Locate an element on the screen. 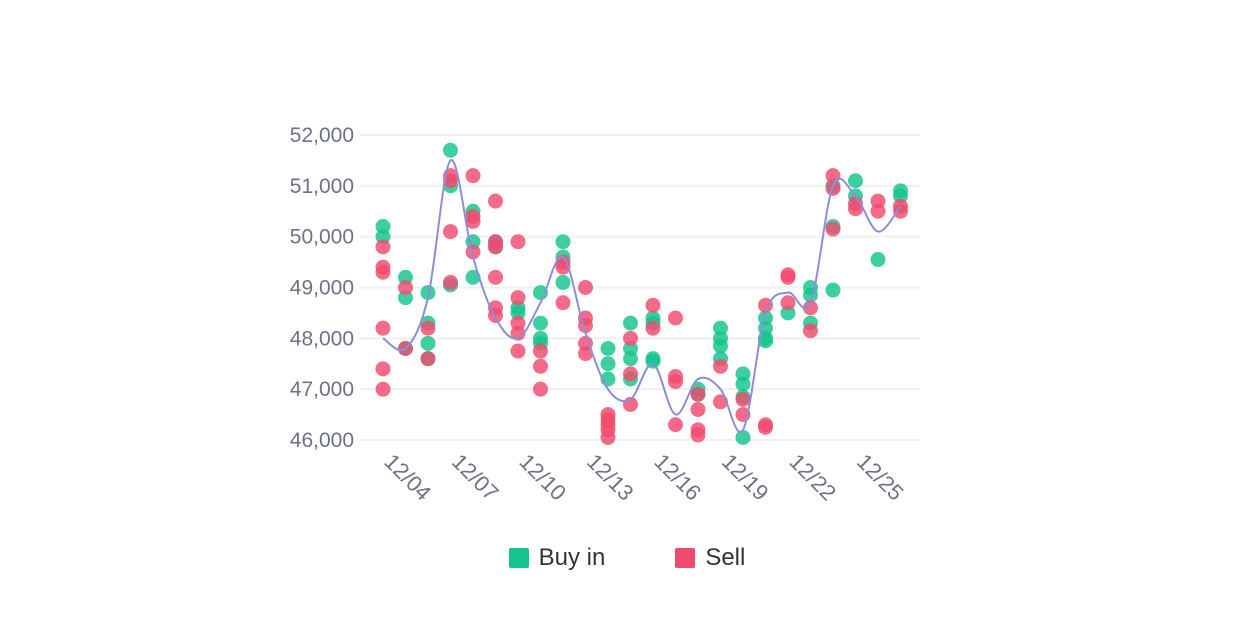 This screenshot has height=641, width=1254. y-tick-label: 51,000 is located at coordinates (322, 186).